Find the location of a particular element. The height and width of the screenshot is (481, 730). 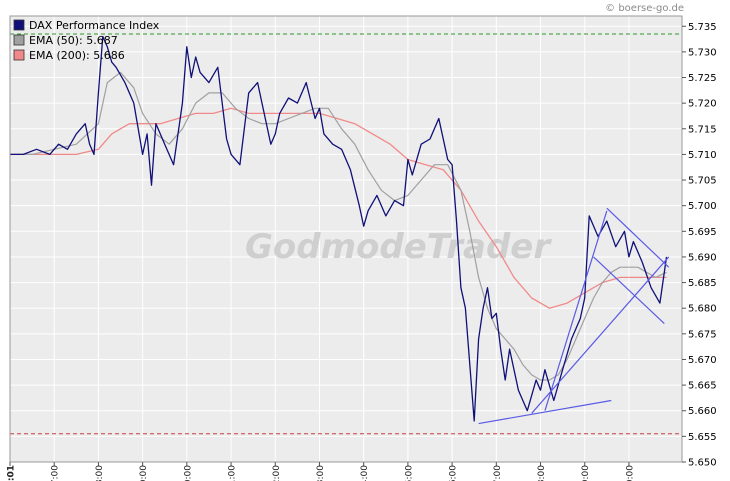

legend-label: EMA (50): 5.687 is located at coordinates (73, 40).